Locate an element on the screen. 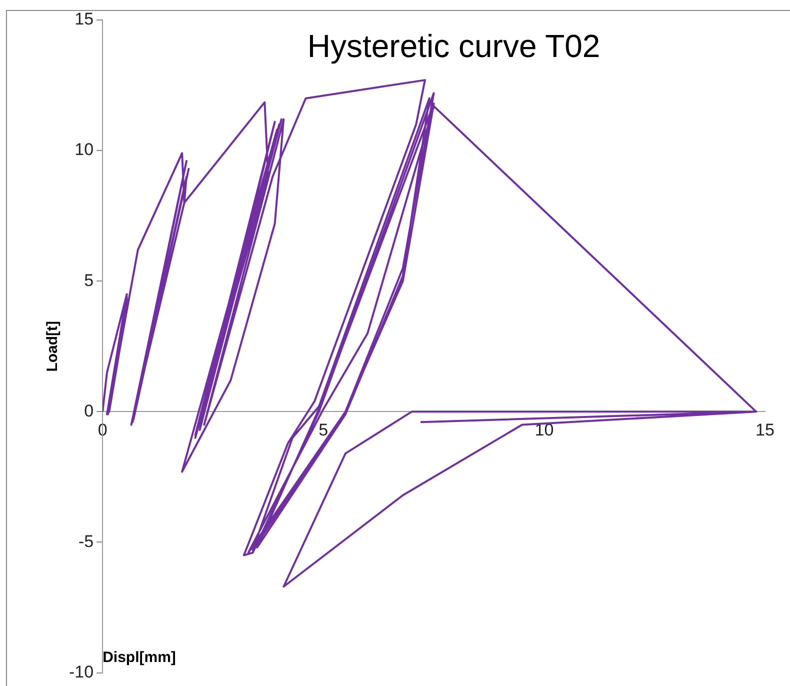  x-tick-label: 5 is located at coordinates (323, 430).